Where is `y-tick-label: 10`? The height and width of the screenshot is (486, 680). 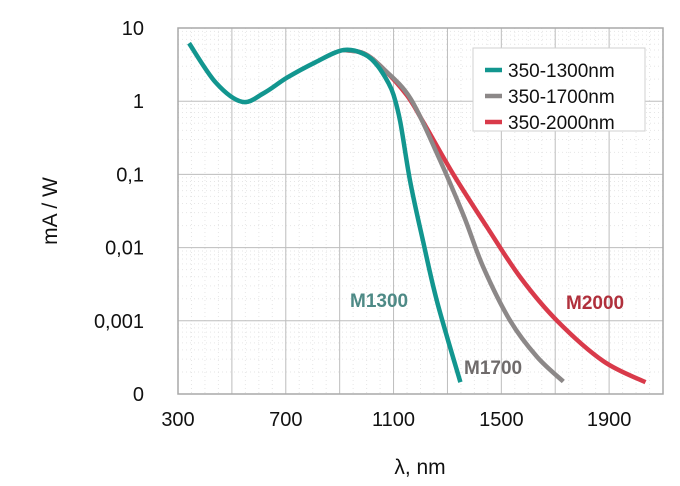 y-tick-label: 10 is located at coordinates (133, 29).